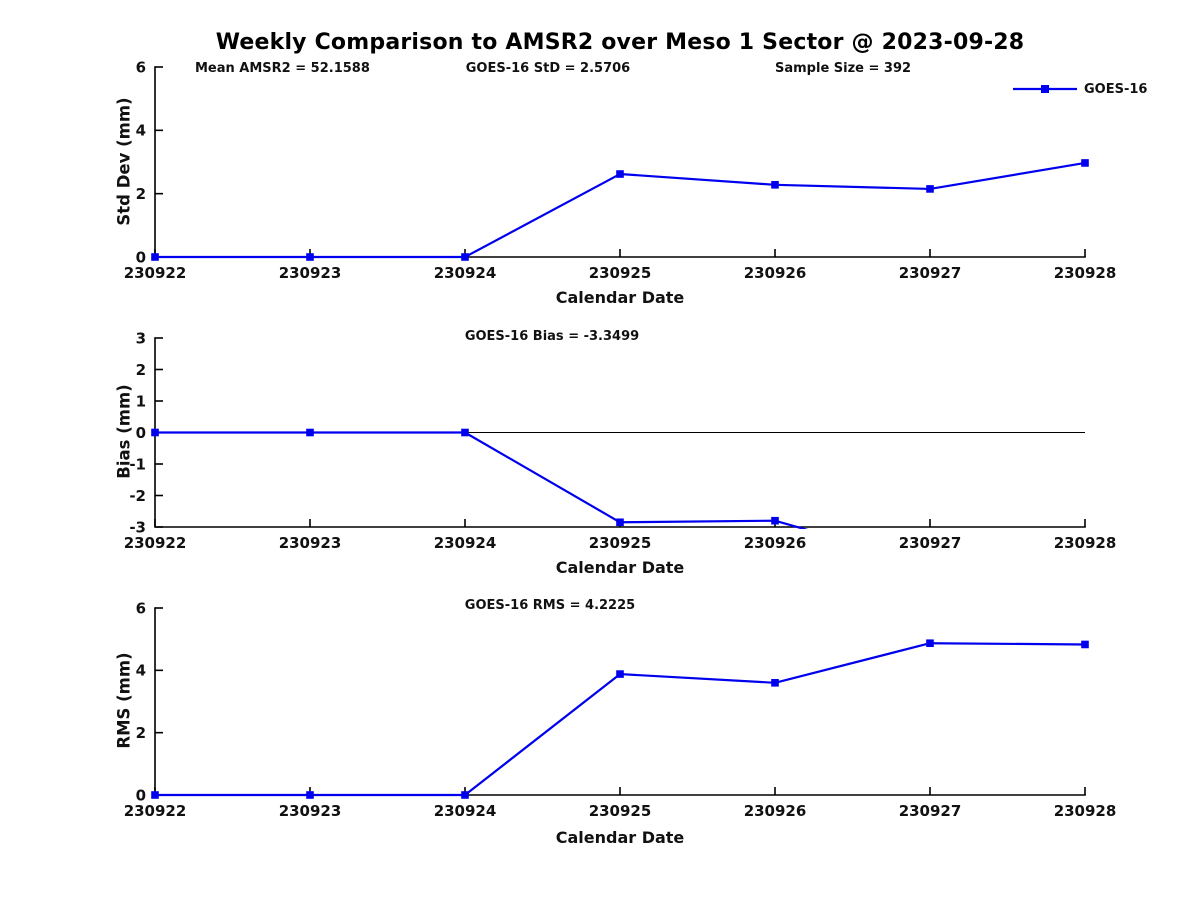  What do you see at coordinates (282, 68) in the screenshot?
I see `annotation-mean-amsr2: Mean AMSR2 = 52.1588` at bounding box center [282, 68].